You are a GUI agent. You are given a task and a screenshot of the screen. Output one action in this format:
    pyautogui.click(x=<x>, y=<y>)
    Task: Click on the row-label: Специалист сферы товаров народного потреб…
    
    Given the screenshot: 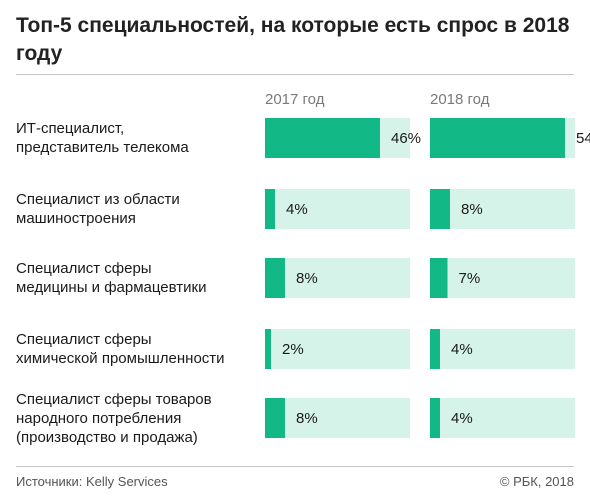 What is the action you would take?
    pyautogui.click(x=138, y=418)
    